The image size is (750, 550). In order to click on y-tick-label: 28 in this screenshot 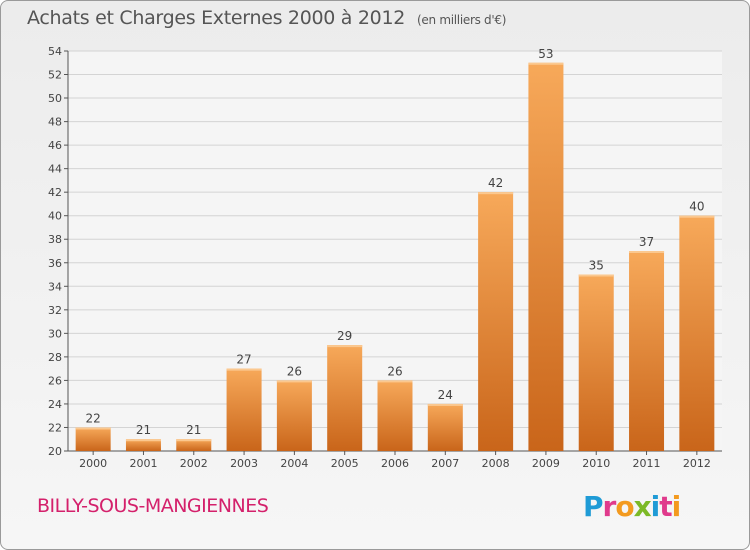, I will do `click(55, 357)`.